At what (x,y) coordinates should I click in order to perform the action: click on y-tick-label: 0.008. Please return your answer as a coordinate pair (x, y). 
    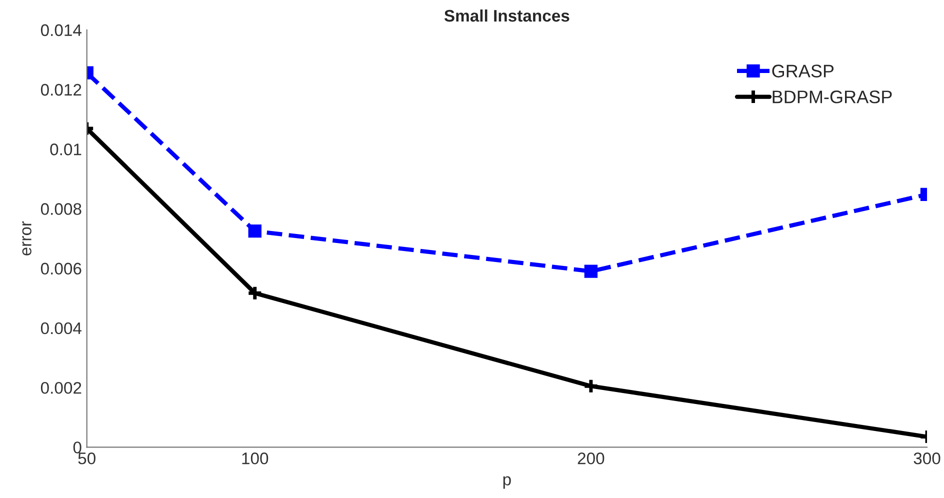
    Looking at the image, I should click on (61, 209).